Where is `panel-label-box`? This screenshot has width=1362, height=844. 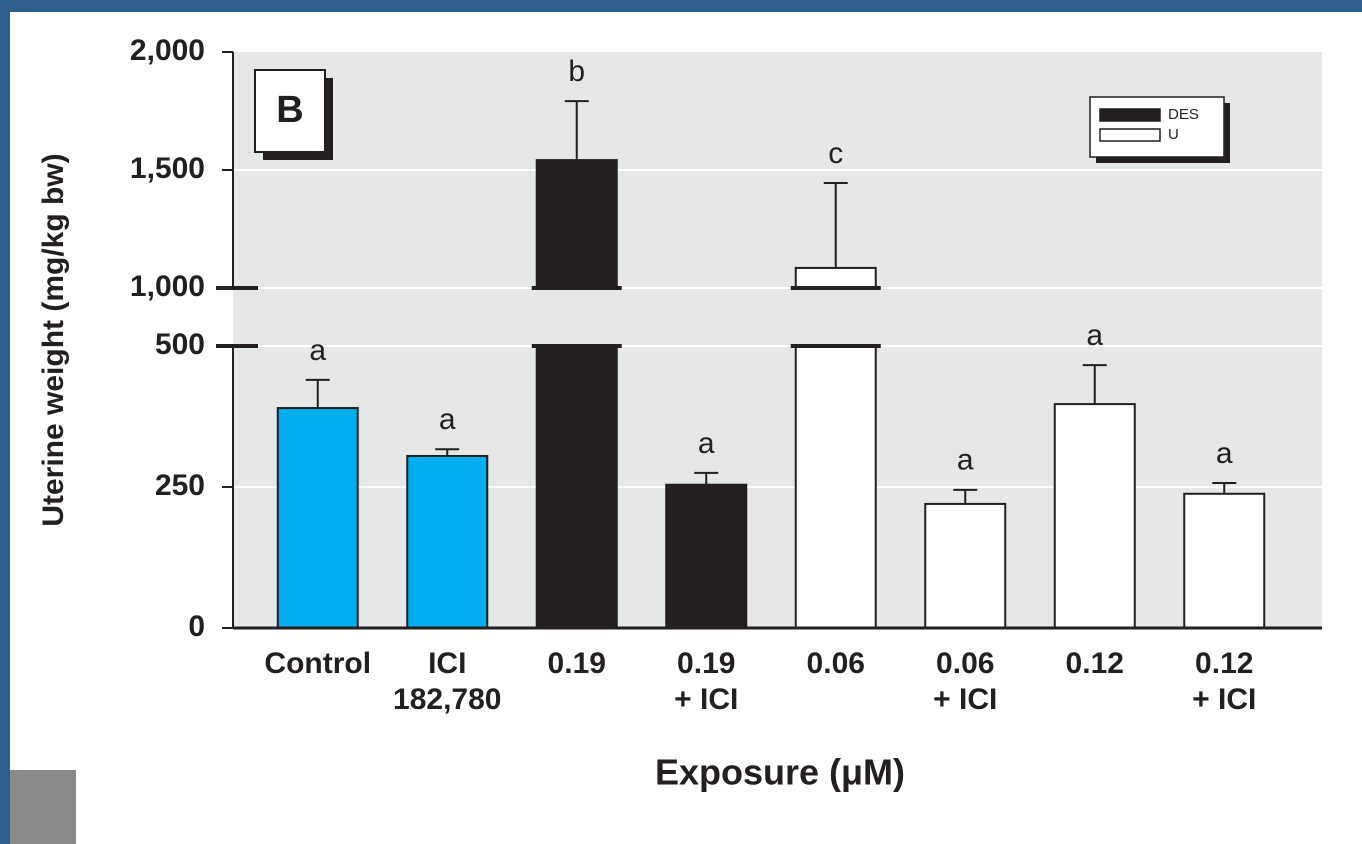
panel-label-box is located at coordinates (290, 111).